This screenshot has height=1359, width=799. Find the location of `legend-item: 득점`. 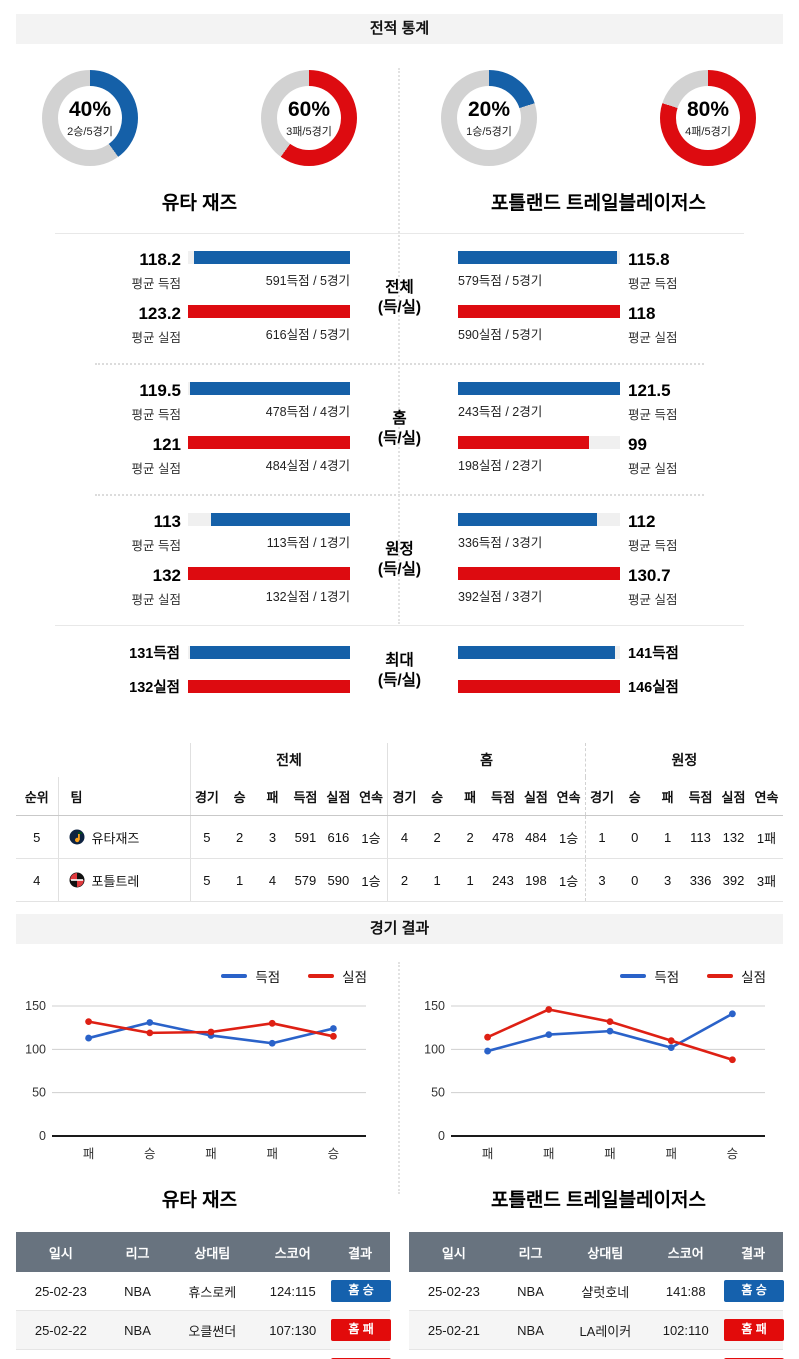

legend-item: 득점 is located at coordinates (649, 976).